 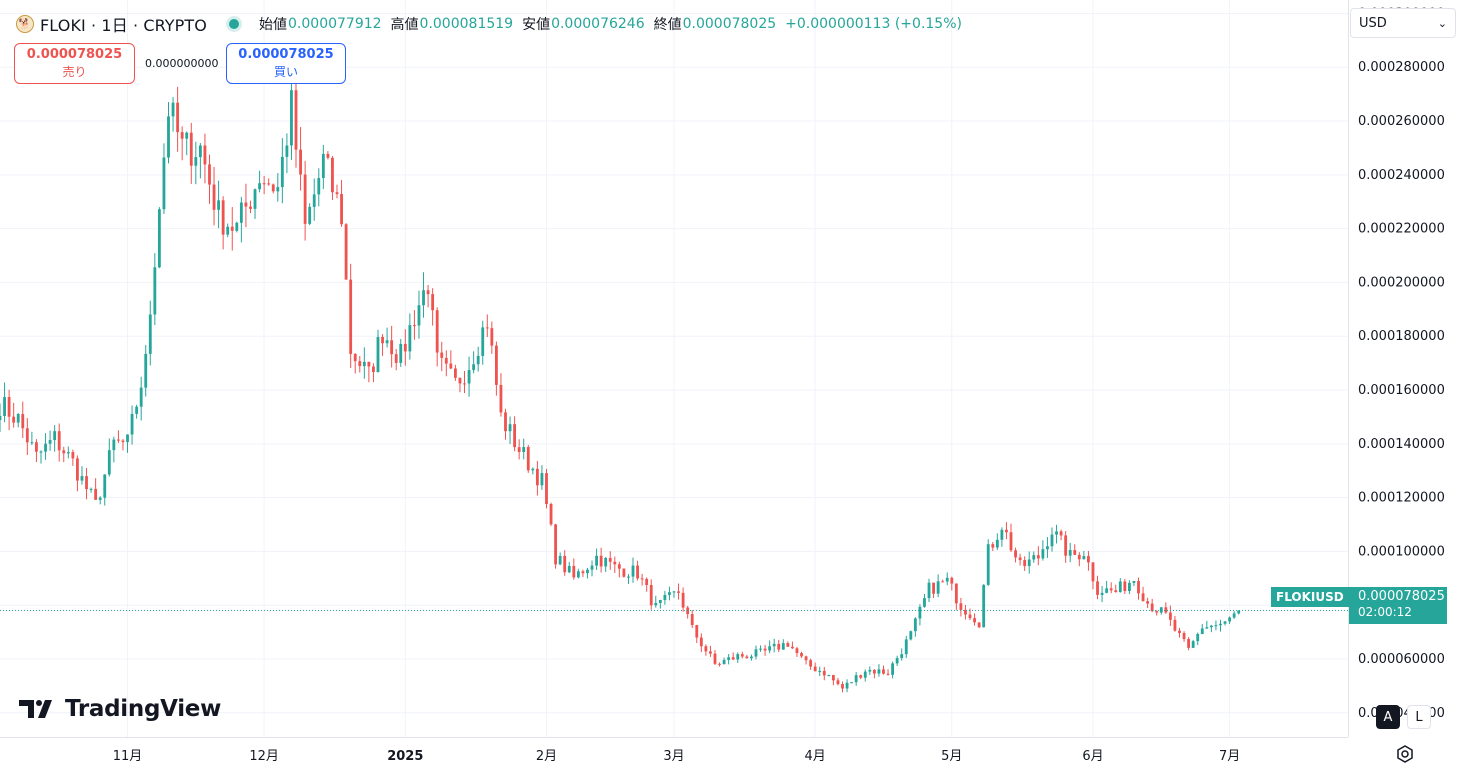 What do you see at coordinates (25, 24) in the screenshot?
I see `floki-coin-icon: 🐕` at bounding box center [25, 24].